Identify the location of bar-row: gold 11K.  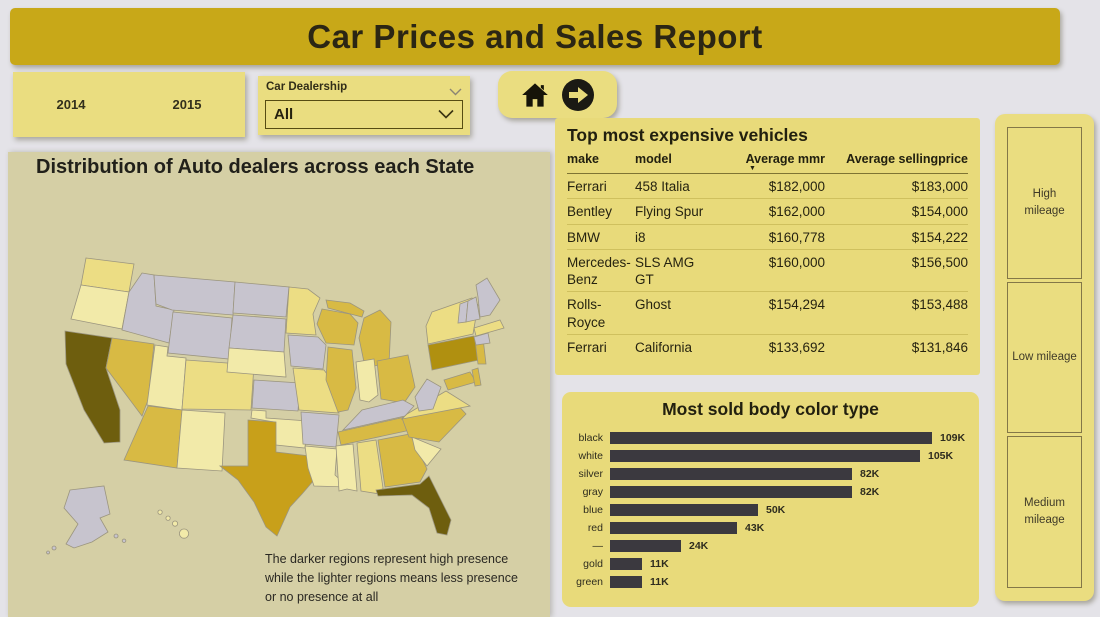
(770, 564).